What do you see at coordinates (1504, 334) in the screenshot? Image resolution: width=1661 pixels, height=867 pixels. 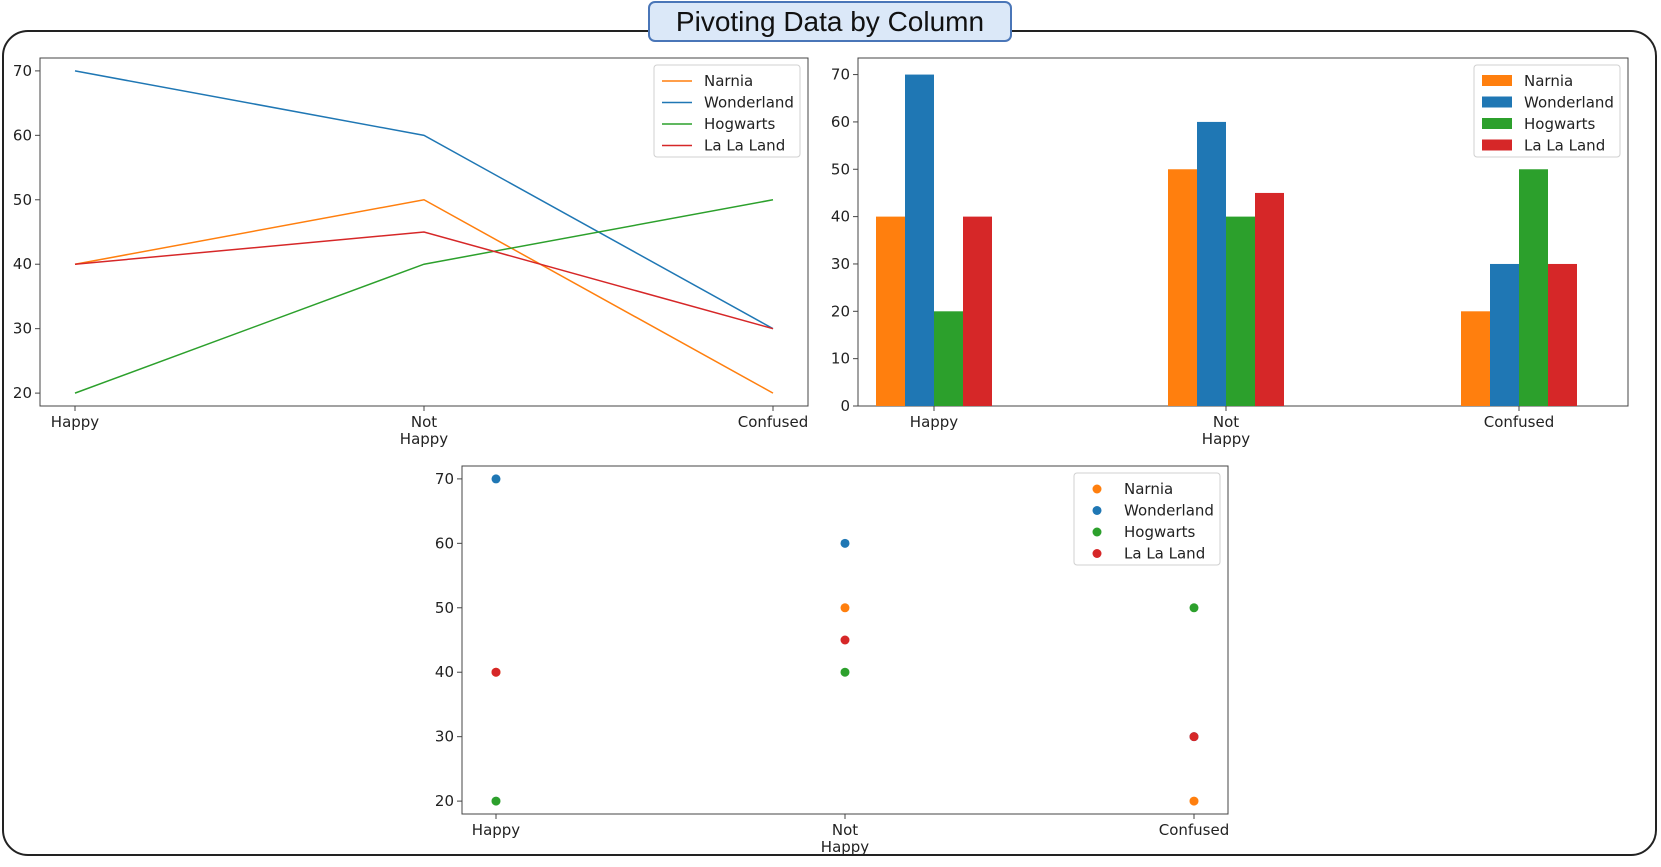 I see `bar-wonderland-confused` at bounding box center [1504, 334].